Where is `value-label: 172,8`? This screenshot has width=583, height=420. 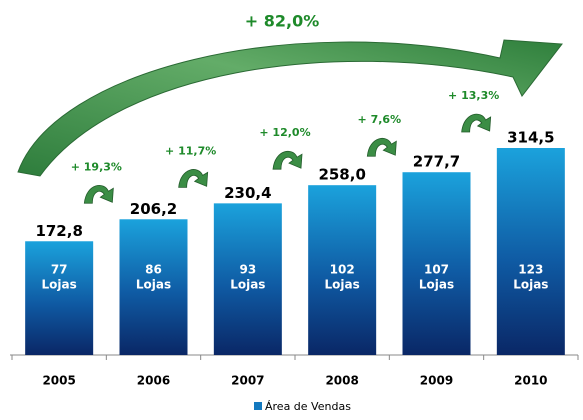
value-label: 172,8 is located at coordinates (58, 231).